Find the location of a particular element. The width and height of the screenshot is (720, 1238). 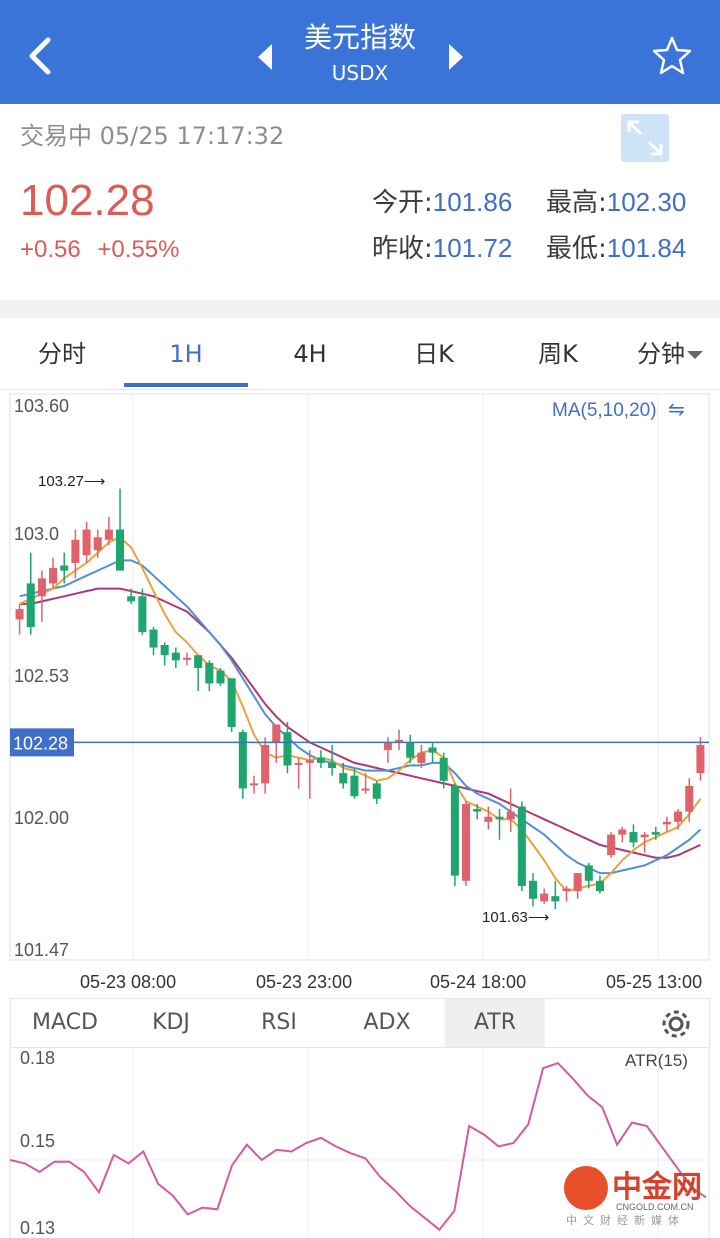

watermark-brand: 中金网 is located at coordinates (657, 1187).